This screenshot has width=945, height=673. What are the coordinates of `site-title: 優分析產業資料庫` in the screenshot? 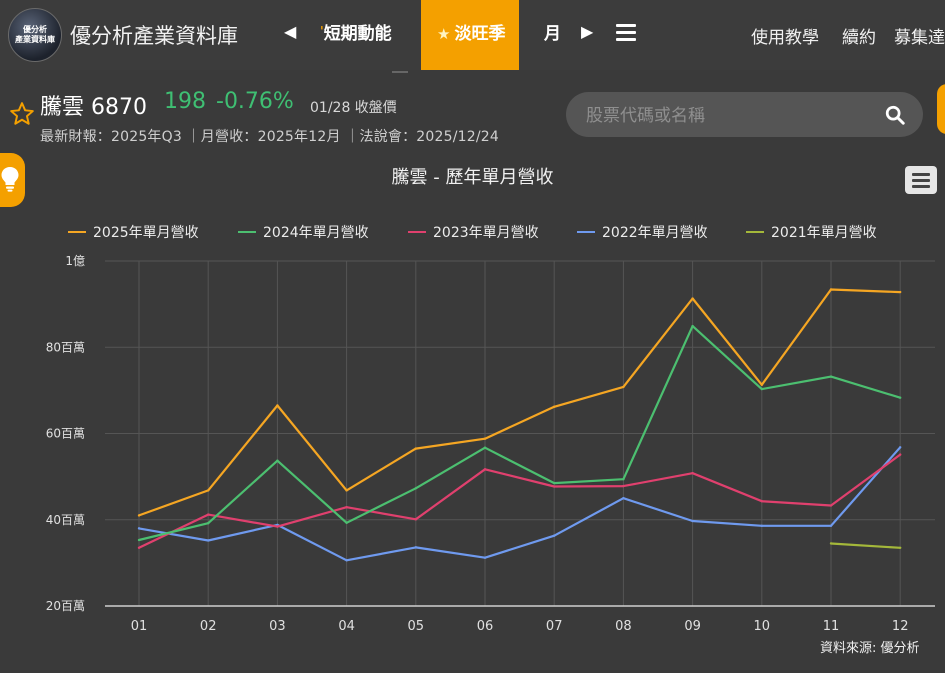 It's located at (154, 36).